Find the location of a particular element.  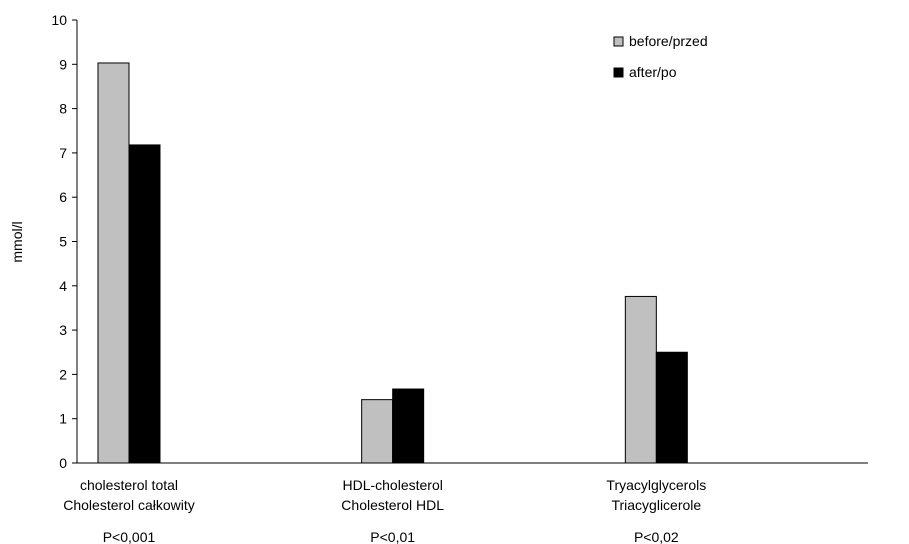

y-tick-label: 3 is located at coordinates (63, 330).